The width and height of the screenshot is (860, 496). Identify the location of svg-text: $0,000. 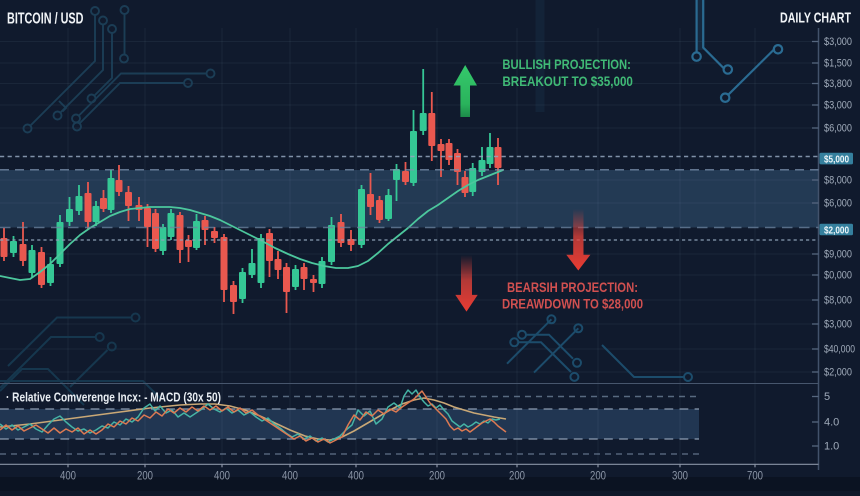
(838, 276).